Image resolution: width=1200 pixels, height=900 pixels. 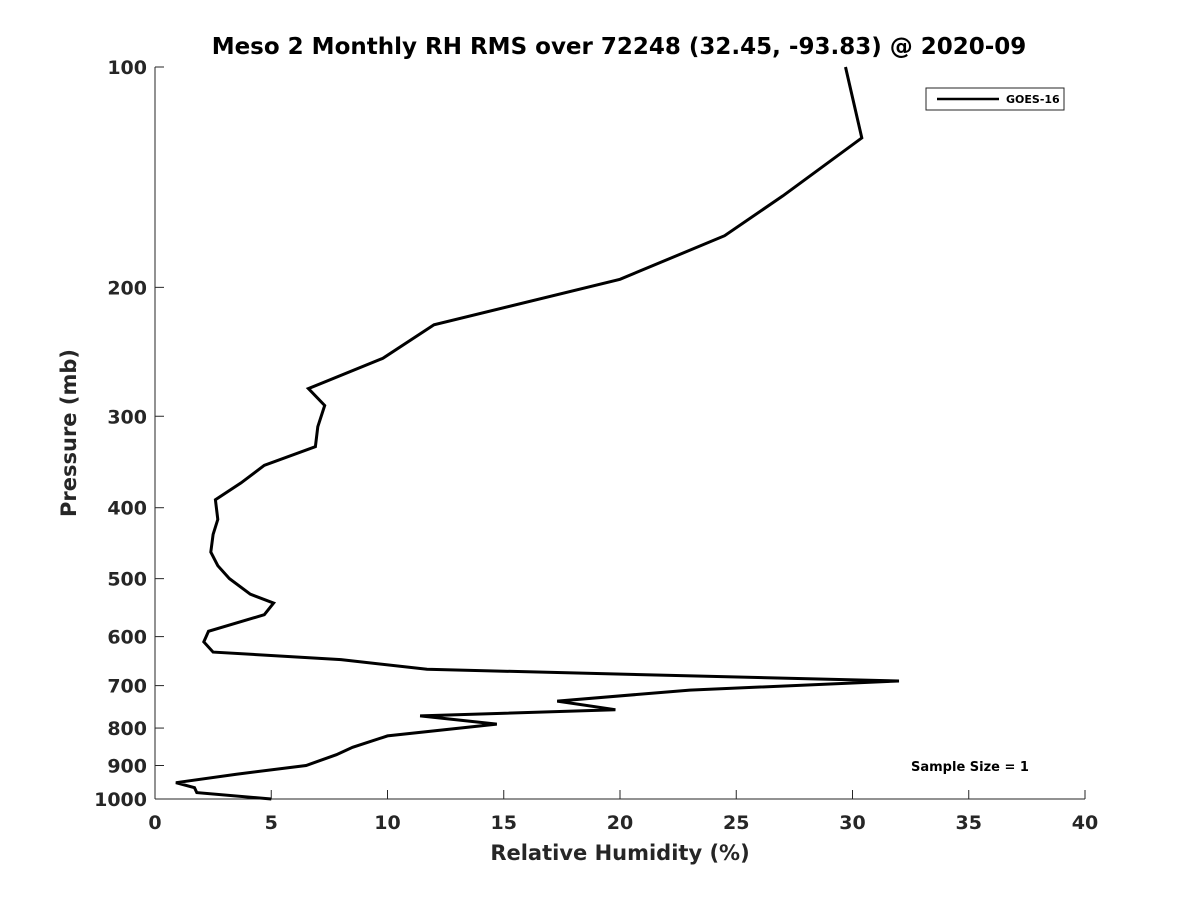 I want to click on legend: GOES-16, so click(x=995, y=99).